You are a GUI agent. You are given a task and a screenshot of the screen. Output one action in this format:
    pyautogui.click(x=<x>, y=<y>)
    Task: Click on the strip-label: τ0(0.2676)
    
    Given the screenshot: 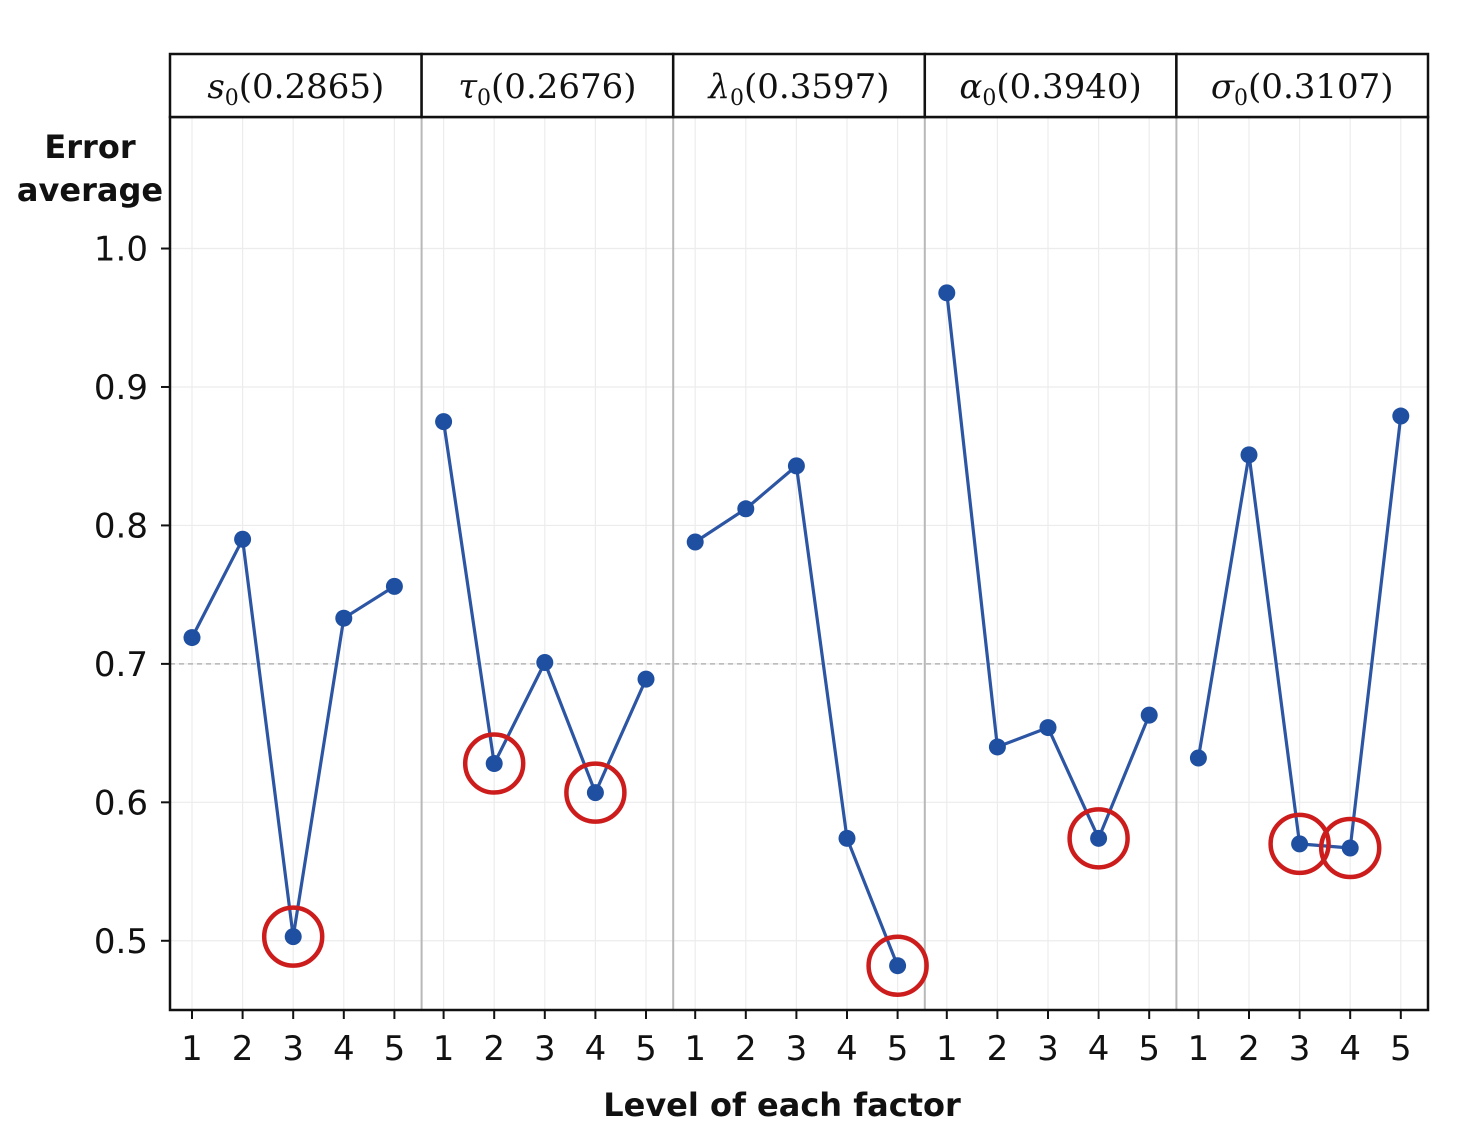 What is the action you would take?
    pyautogui.click(x=547, y=89)
    